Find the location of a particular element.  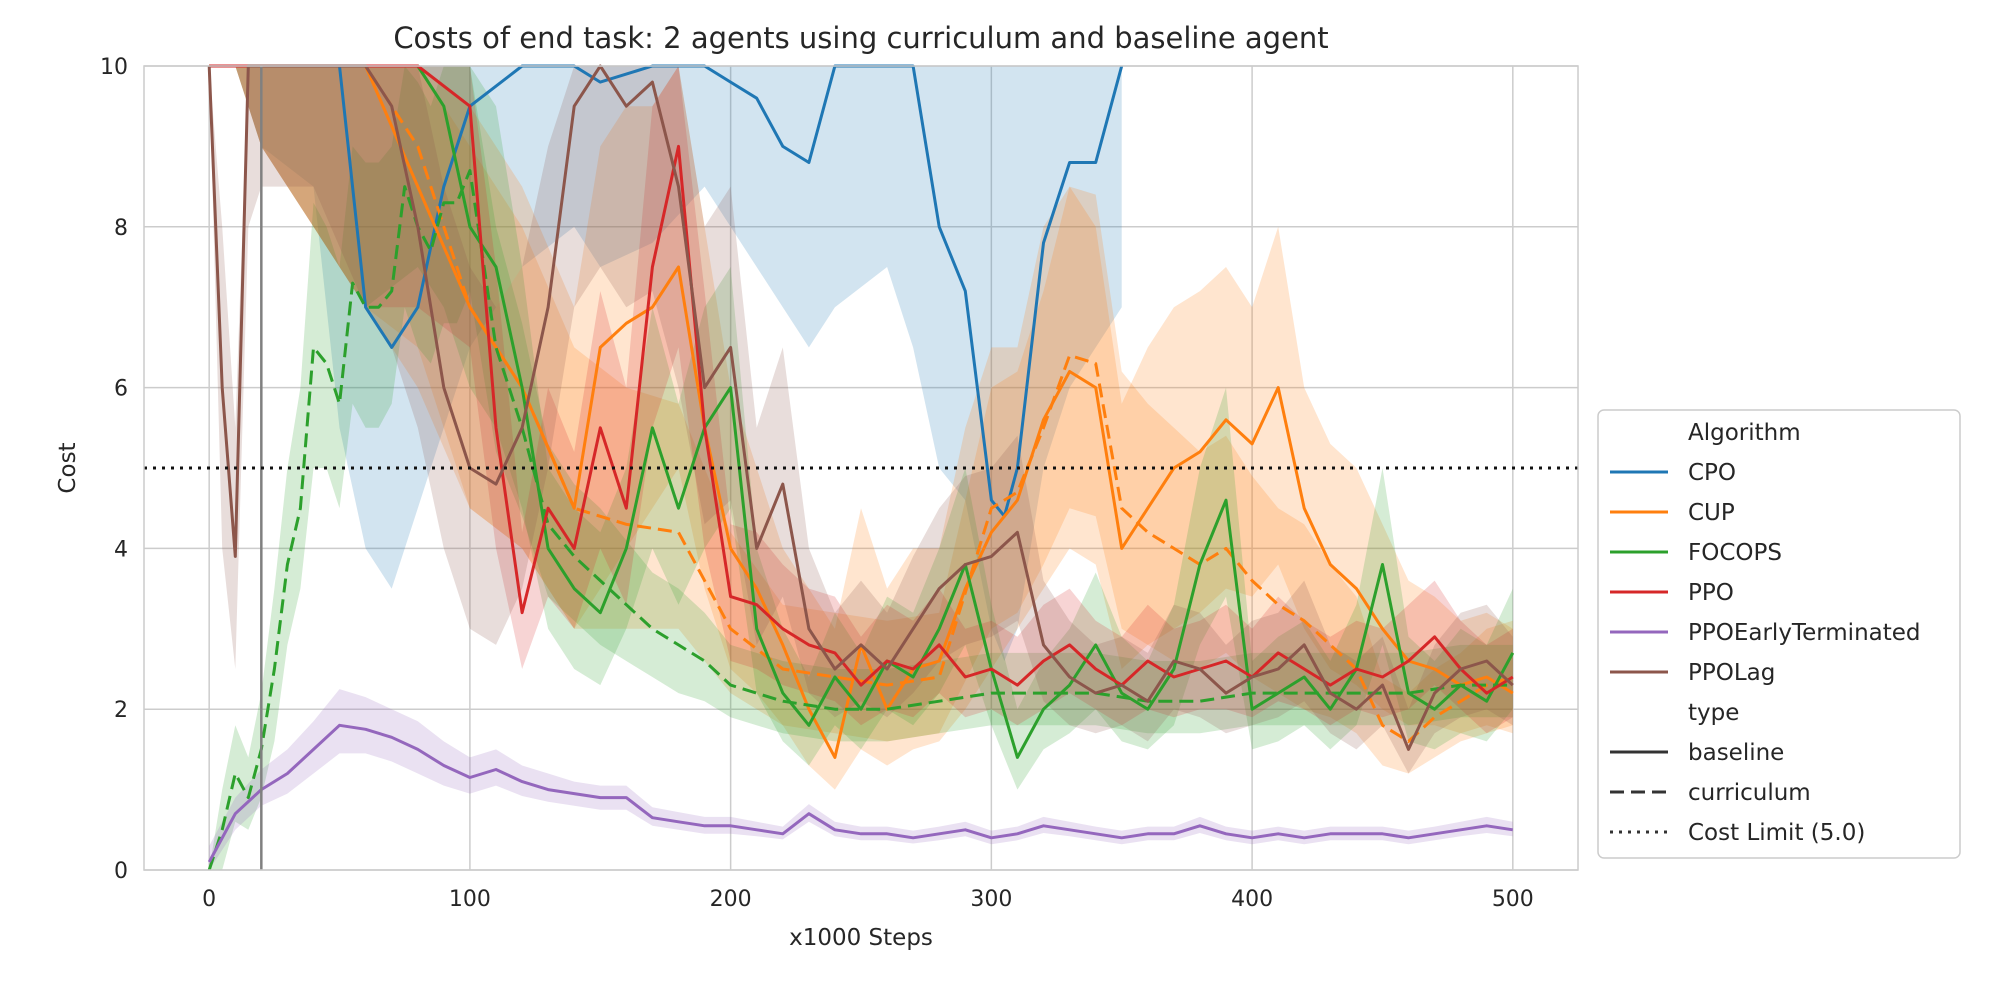

y-tick-label-1: 2 is located at coordinates (121, 710).